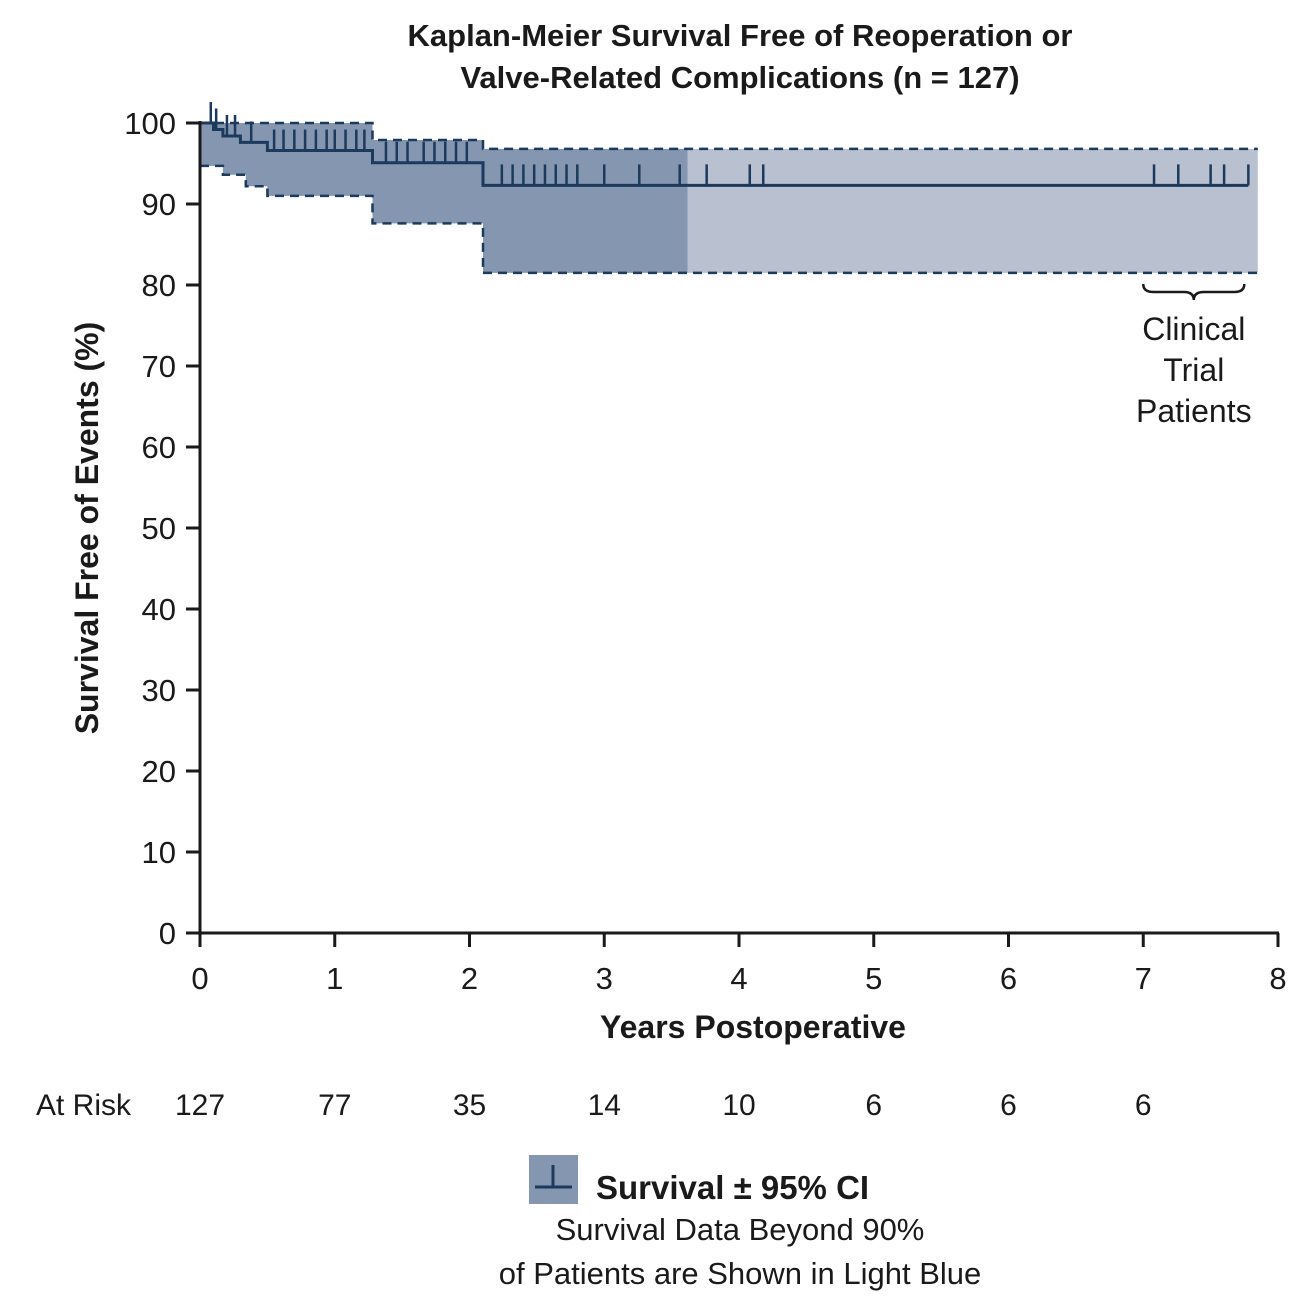 This screenshot has width=1314, height=1306. I want to click on censor-legend-icon, so click(553, 1177).